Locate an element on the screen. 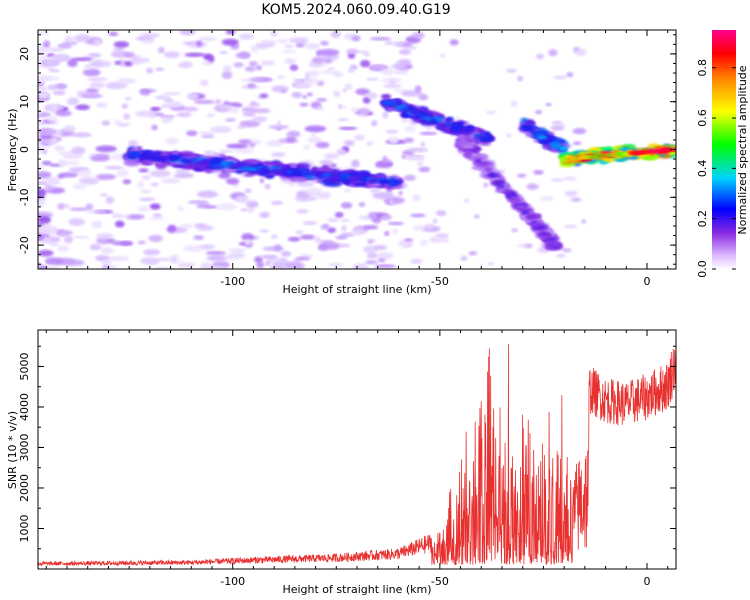 This screenshot has width=750, height=600. colorbar-label: Normalized spectral amplitude is located at coordinates (742, 149).